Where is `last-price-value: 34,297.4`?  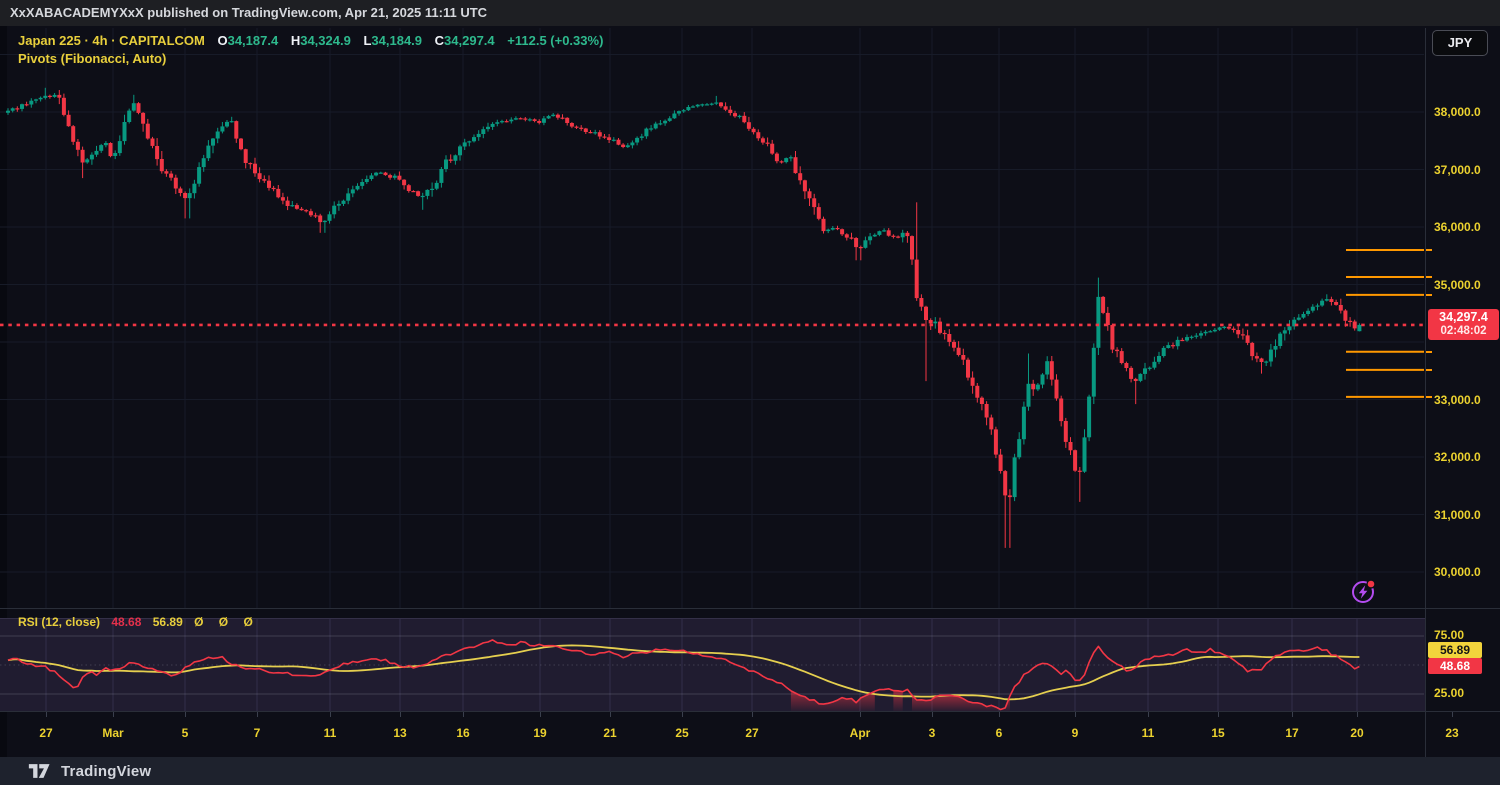
last-price-value: 34,297.4 is located at coordinates (1463, 317).